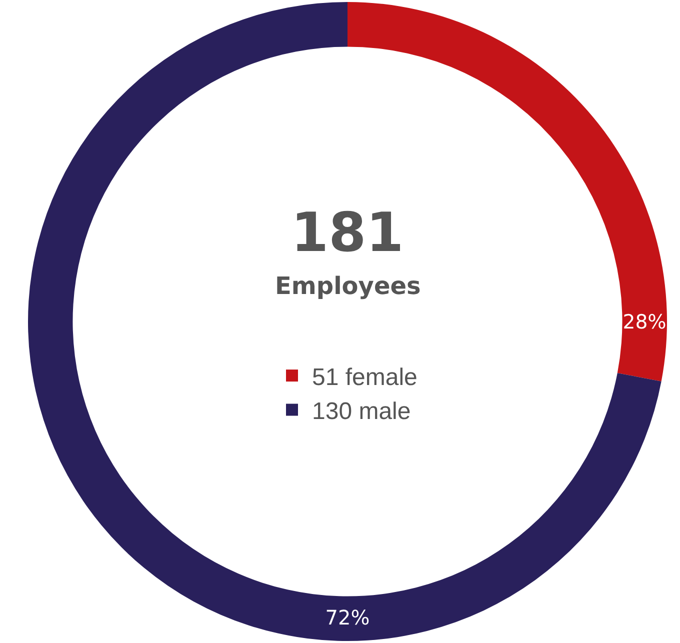 This screenshot has width=680, height=643. What do you see at coordinates (347, 617) in the screenshot?
I see `data-label: 72%` at bounding box center [347, 617].